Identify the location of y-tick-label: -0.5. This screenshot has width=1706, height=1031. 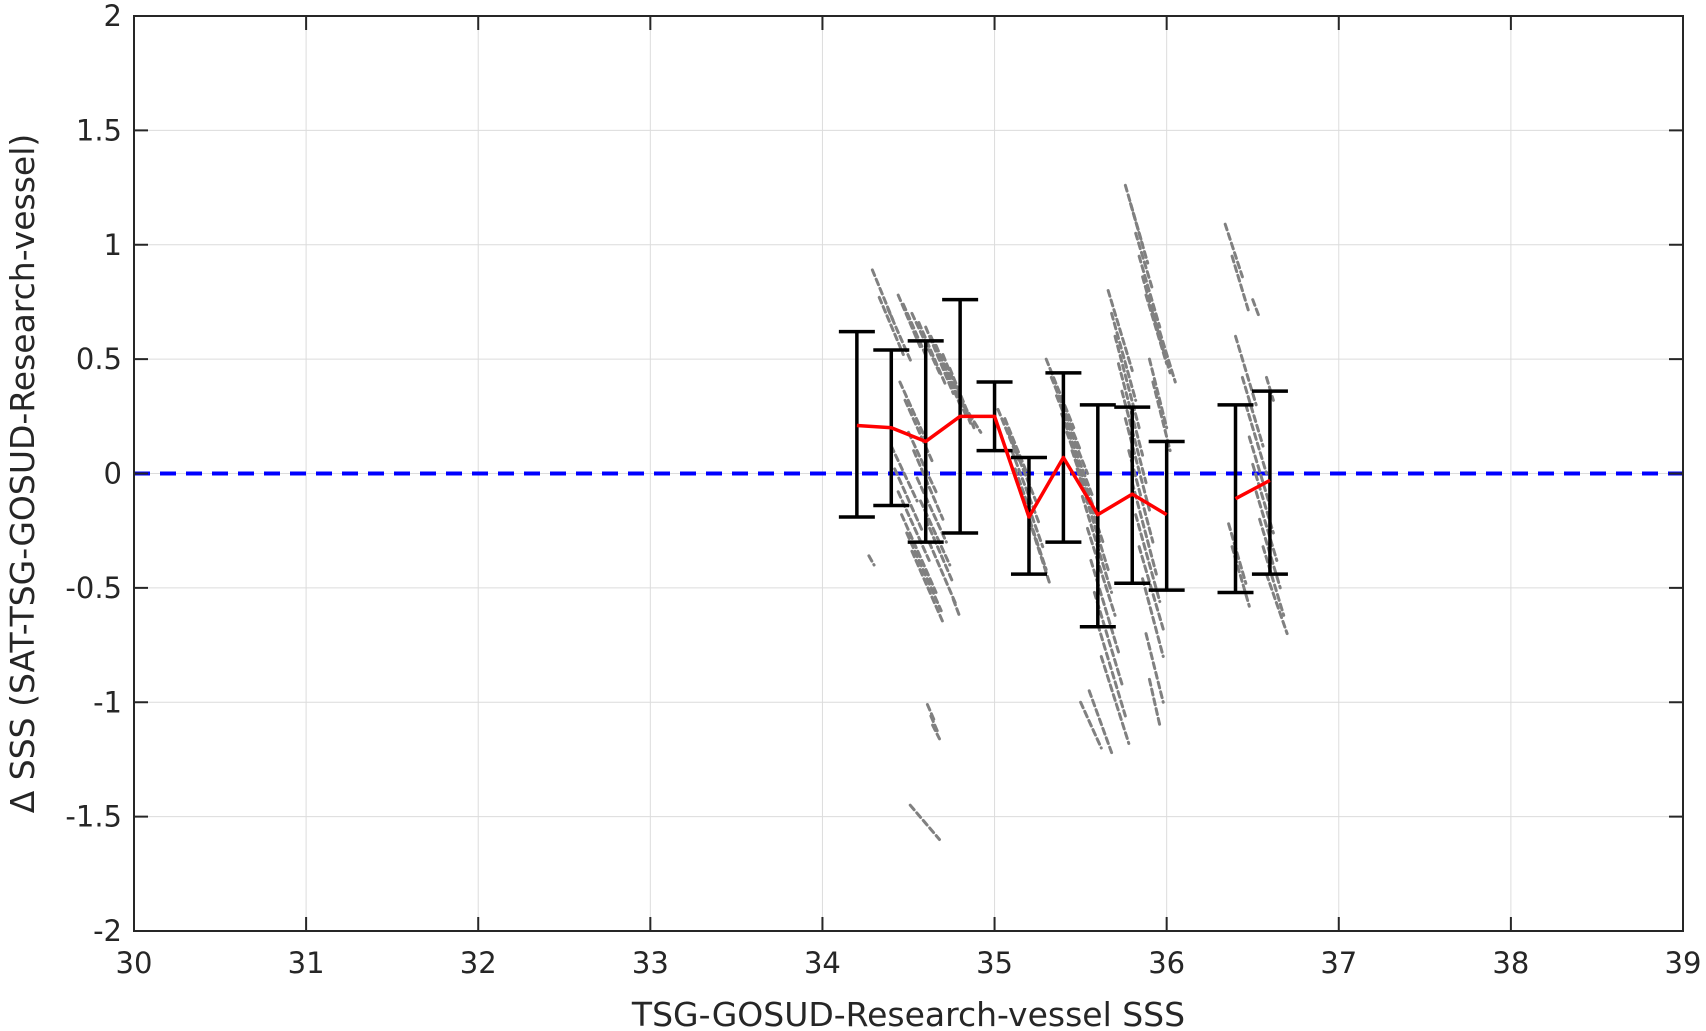
(93, 588).